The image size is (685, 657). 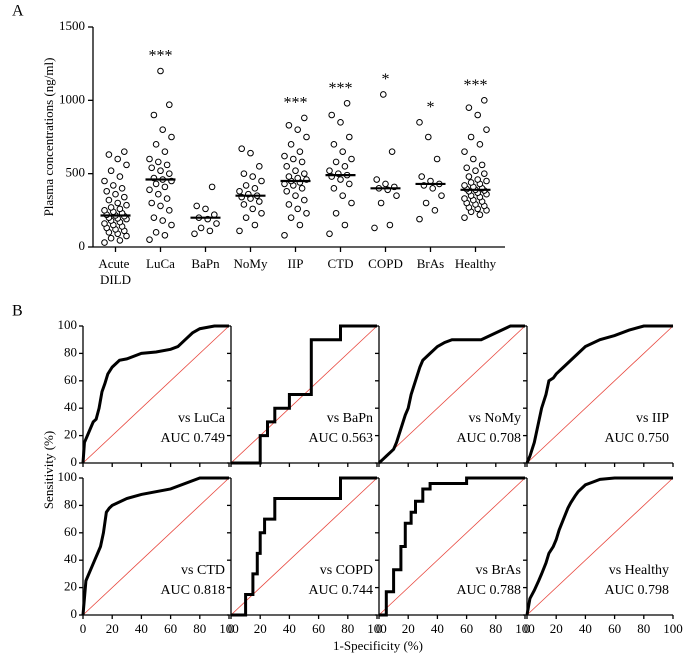 What do you see at coordinates (476, 263) in the screenshot?
I see `x-tick-label: Healthy` at bounding box center [476, 263].